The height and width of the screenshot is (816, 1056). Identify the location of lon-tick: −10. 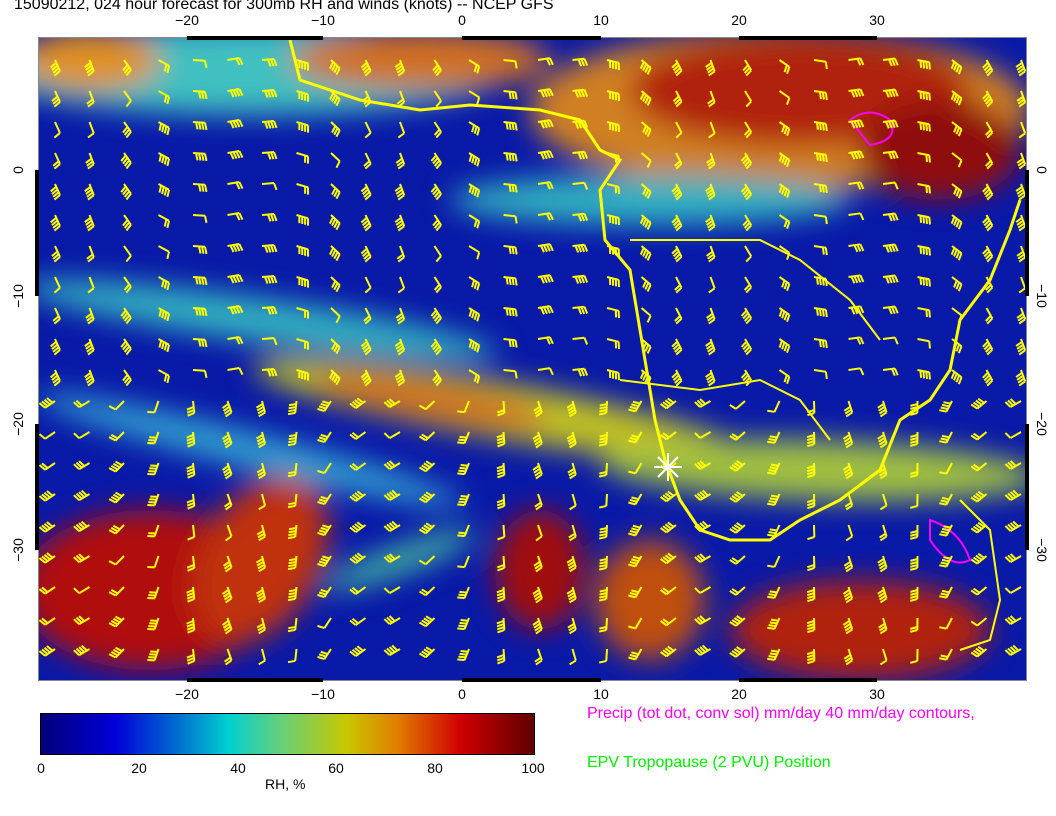
(323, 20).